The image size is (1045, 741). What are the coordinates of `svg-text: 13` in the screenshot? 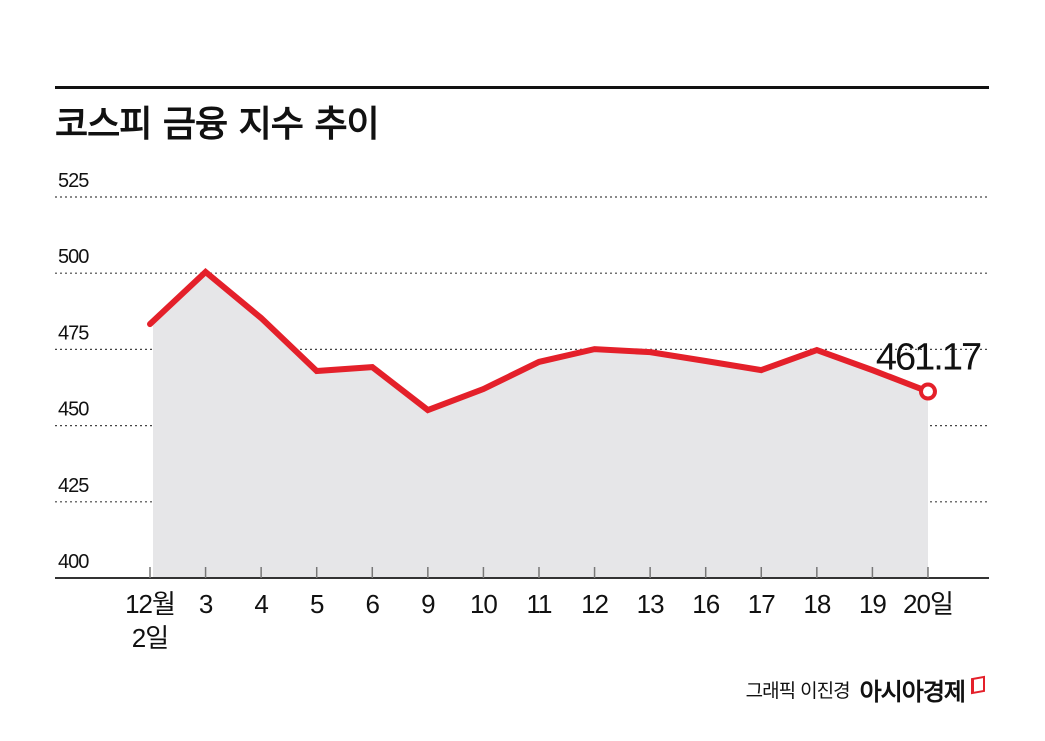 It's located at (650, 604).